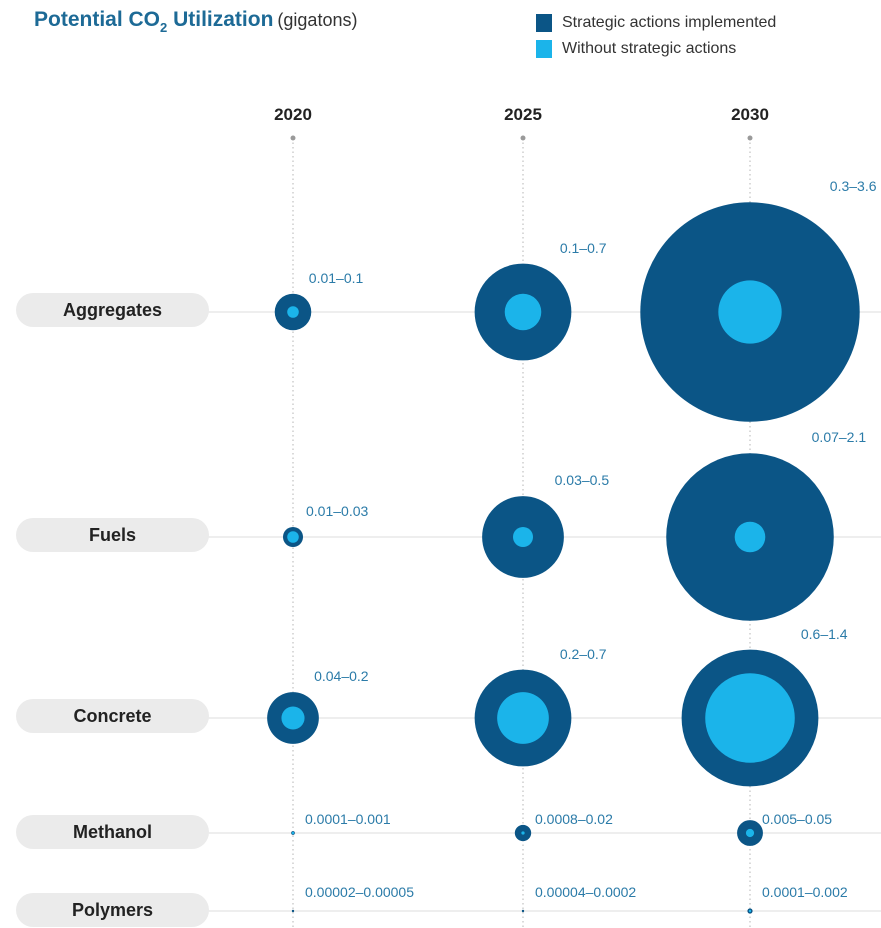 The height and width of the screenshot is (928, 881). I want to click on bubble-without-fuels-2025, so click(523, 537).